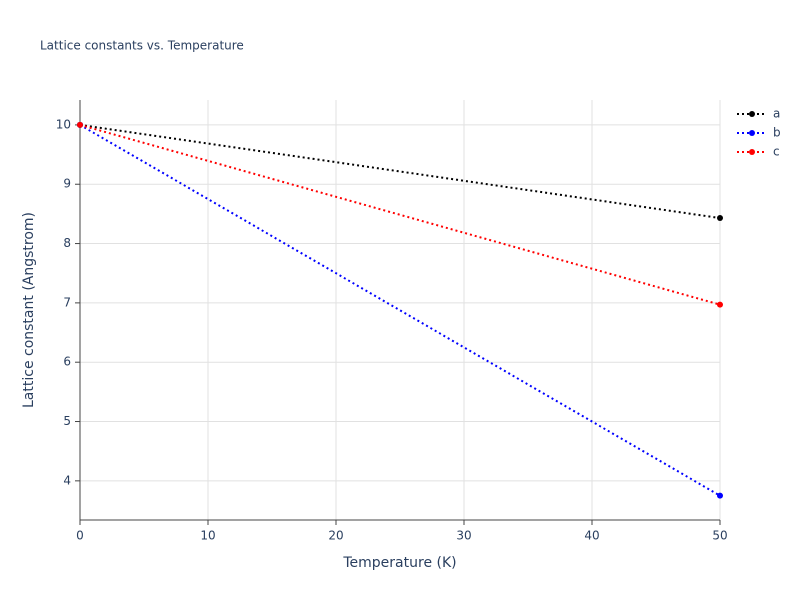 The height and width of the screenshot is (600, 800). What do you see at coordinates (67, 421) in the screenshot?
I see `y-tick-label: 5` at bounding box center [67, 421].